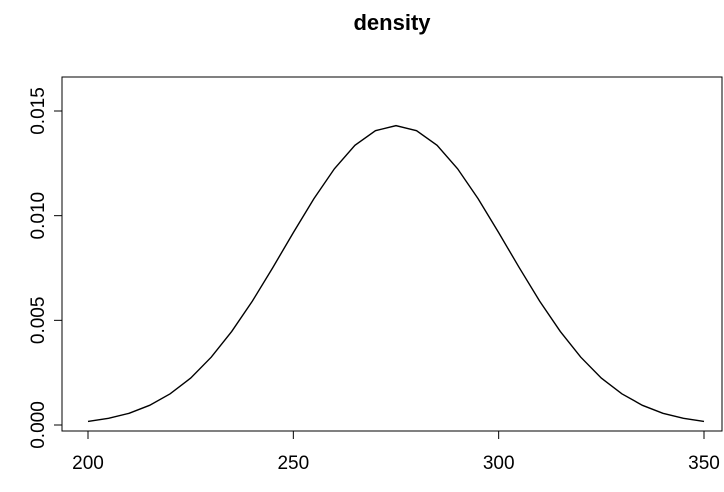 This screenshot has width=724, height=492. I want to click on x-tick-label: 250, so click(293, 463).